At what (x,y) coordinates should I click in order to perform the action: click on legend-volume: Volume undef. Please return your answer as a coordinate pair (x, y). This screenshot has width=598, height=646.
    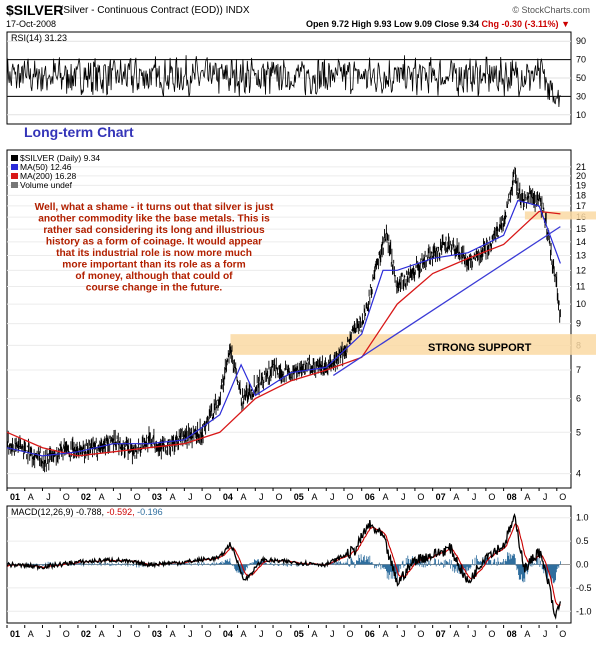
    Looking at the image, I should click on (46, 185).